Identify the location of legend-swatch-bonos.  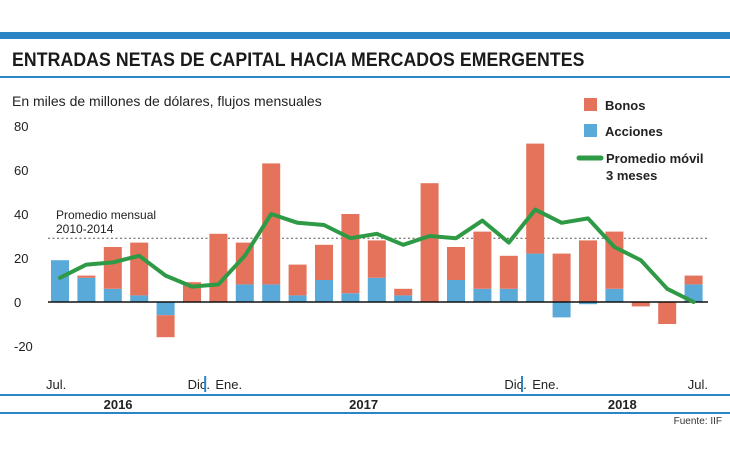
(590, 104).